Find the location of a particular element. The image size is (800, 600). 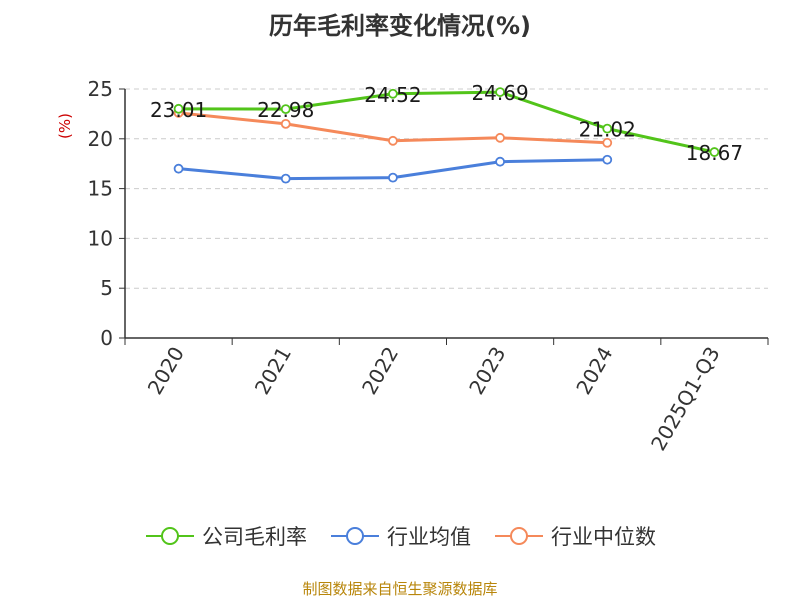

legend-label-company: 公司毛利率 is located at coordinates (254, 537).